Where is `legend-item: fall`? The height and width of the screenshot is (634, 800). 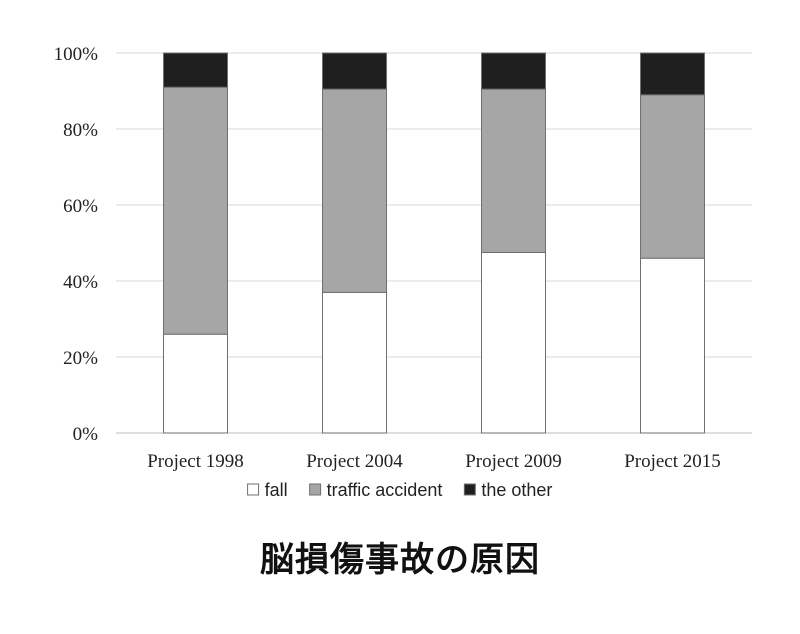
legend-item: fall is located at coordinates (267, 490).